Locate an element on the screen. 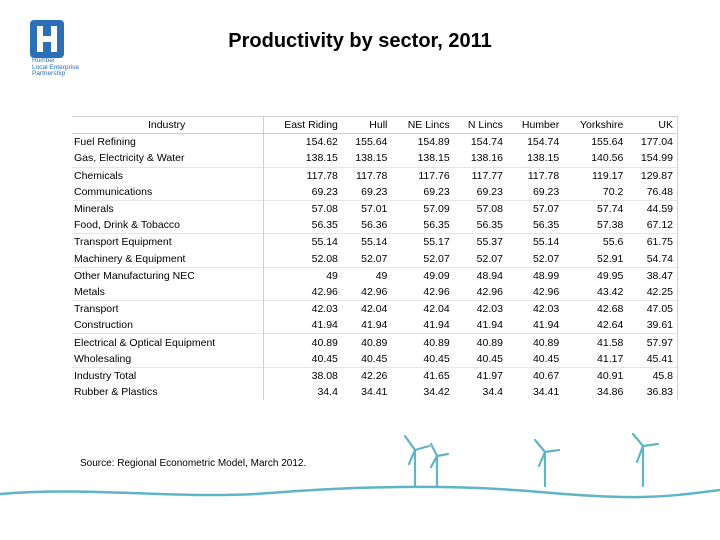 This screenshot has height=540, width=720. industry-name-cell: Gas, Electricity & Water is located at coordinates (168, 159).